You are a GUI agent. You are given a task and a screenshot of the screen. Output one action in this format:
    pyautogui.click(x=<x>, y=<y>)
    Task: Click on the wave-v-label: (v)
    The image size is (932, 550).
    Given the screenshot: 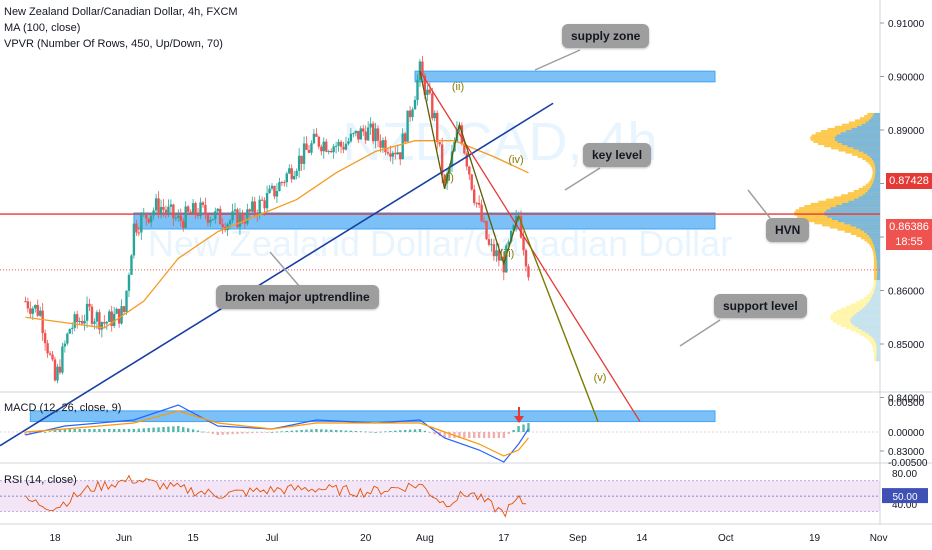 What is the action you would take?
    pyautogui.click(x=600, y=378)
    